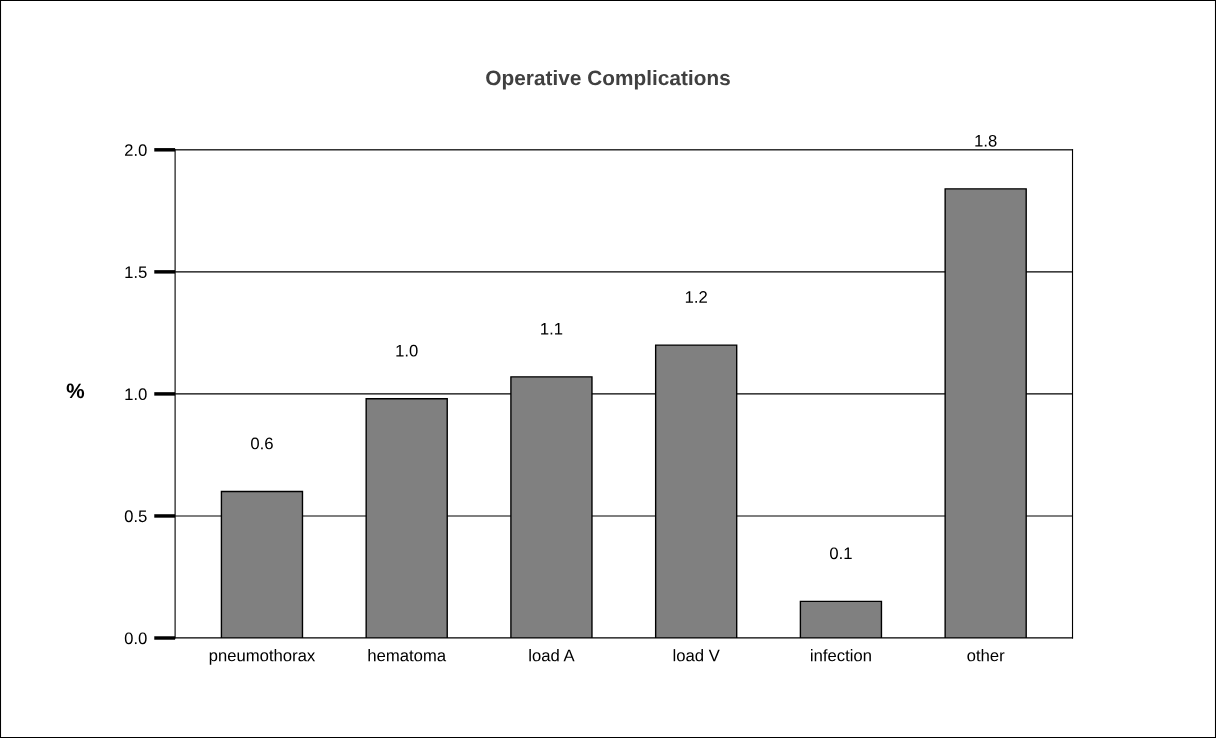 Image resolution: width=1216 pixels, height=738 pixels. I want to click on x-tick-label: hematoma, so click(407, 655).